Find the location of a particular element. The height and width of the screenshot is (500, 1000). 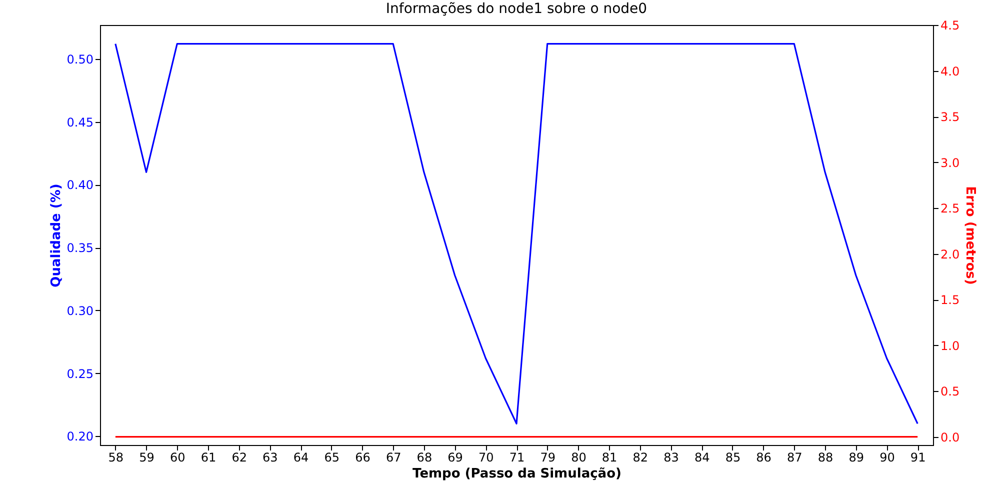

x-tick-label: 90 is located at coordinates (887, 457).